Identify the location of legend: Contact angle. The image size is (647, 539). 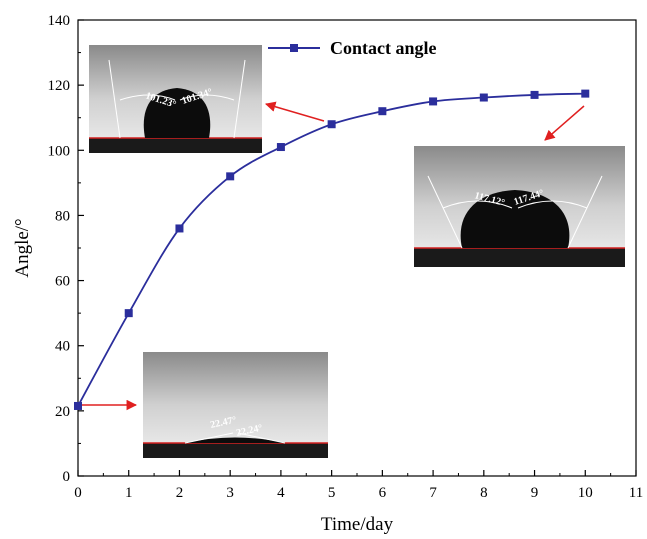
(352, 48).